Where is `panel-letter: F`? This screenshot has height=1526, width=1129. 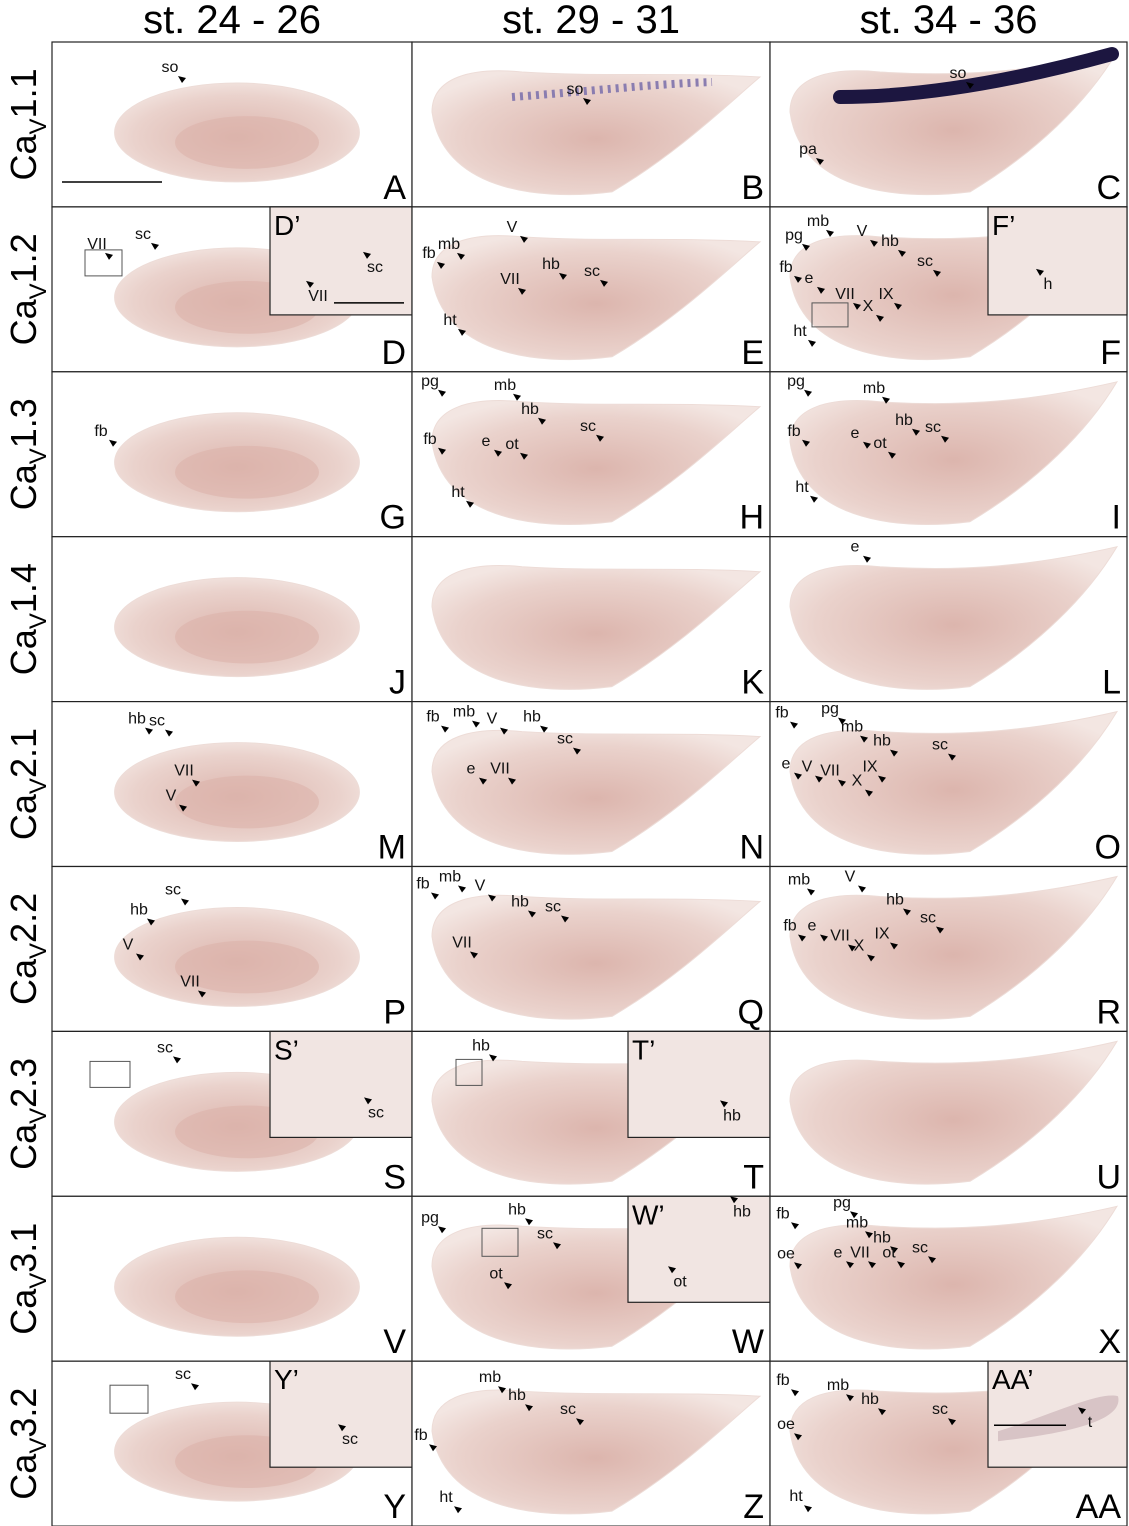
panel-letter: F is located at coordinates (1110, 353).